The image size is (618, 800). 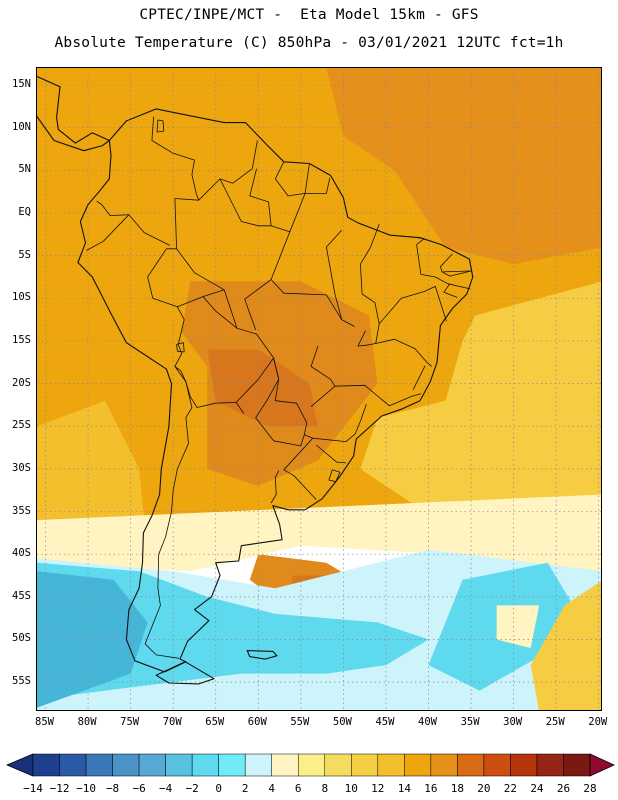 What do you see at coordinates (245, 788) in the screenshot?
I see `colorbar-tick-label: 2` at bounding box center [245, 788].